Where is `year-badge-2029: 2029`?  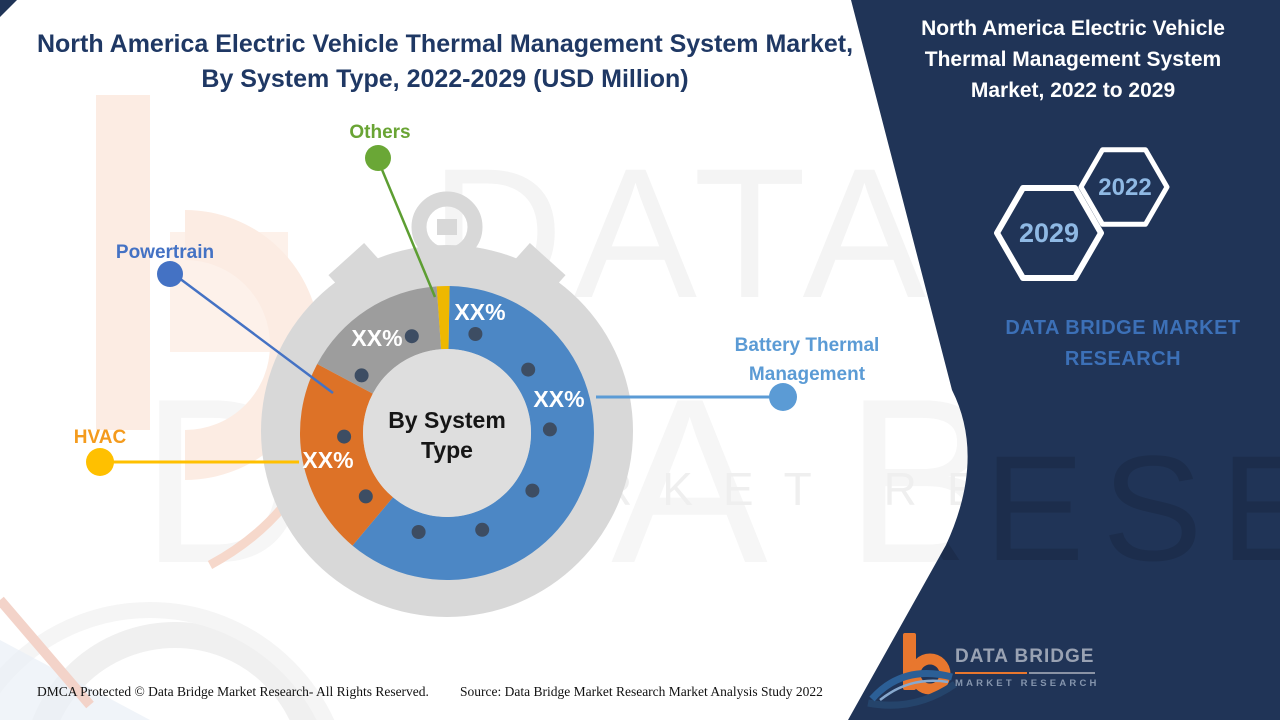
year-badge-2029: 2029 is located at coordinates (1049, 233).